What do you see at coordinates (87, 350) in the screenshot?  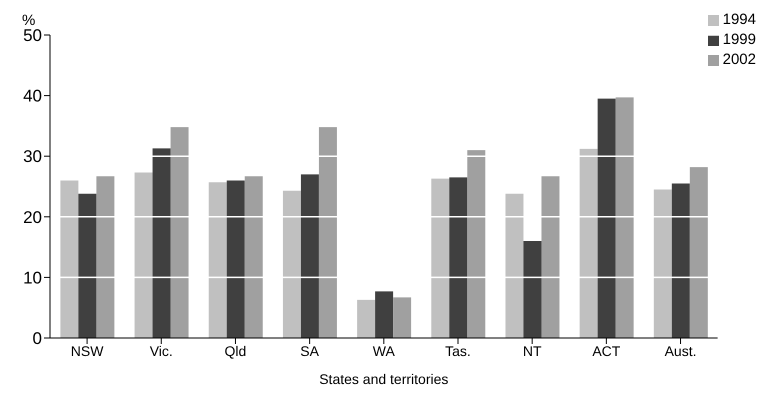 I see `x-tick-label: NSW` at bounding box center [87, 350].